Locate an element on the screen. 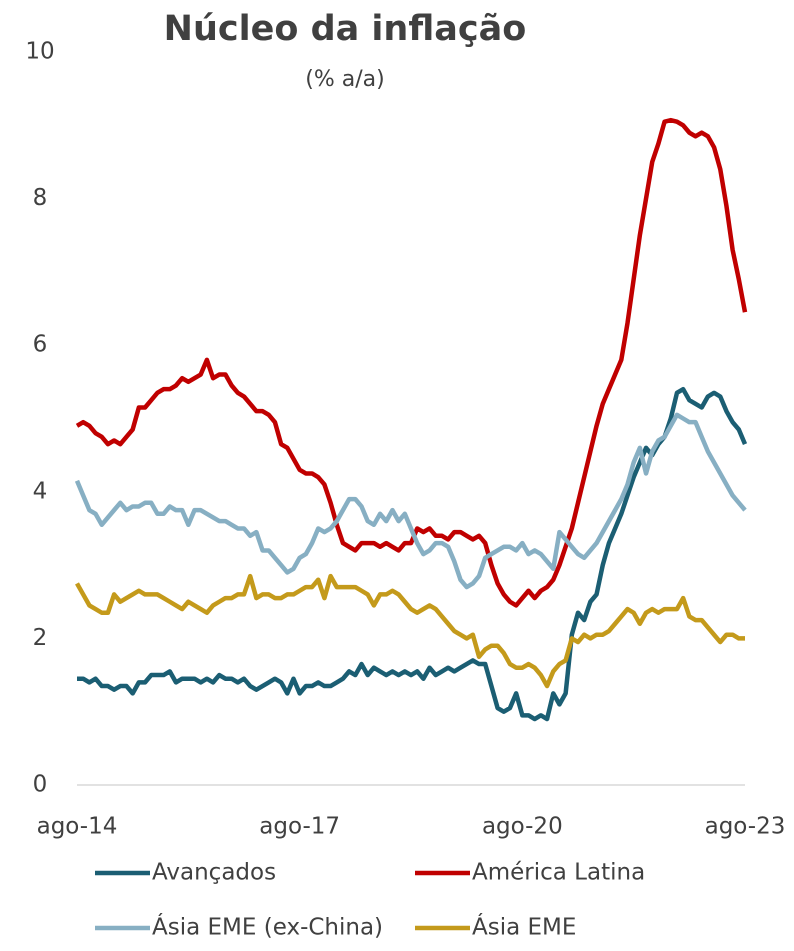 Image resolution: width=794 pixels, height=951 pixels. chart-subtitle: (% a/a) is located at coordinates (344, 79).